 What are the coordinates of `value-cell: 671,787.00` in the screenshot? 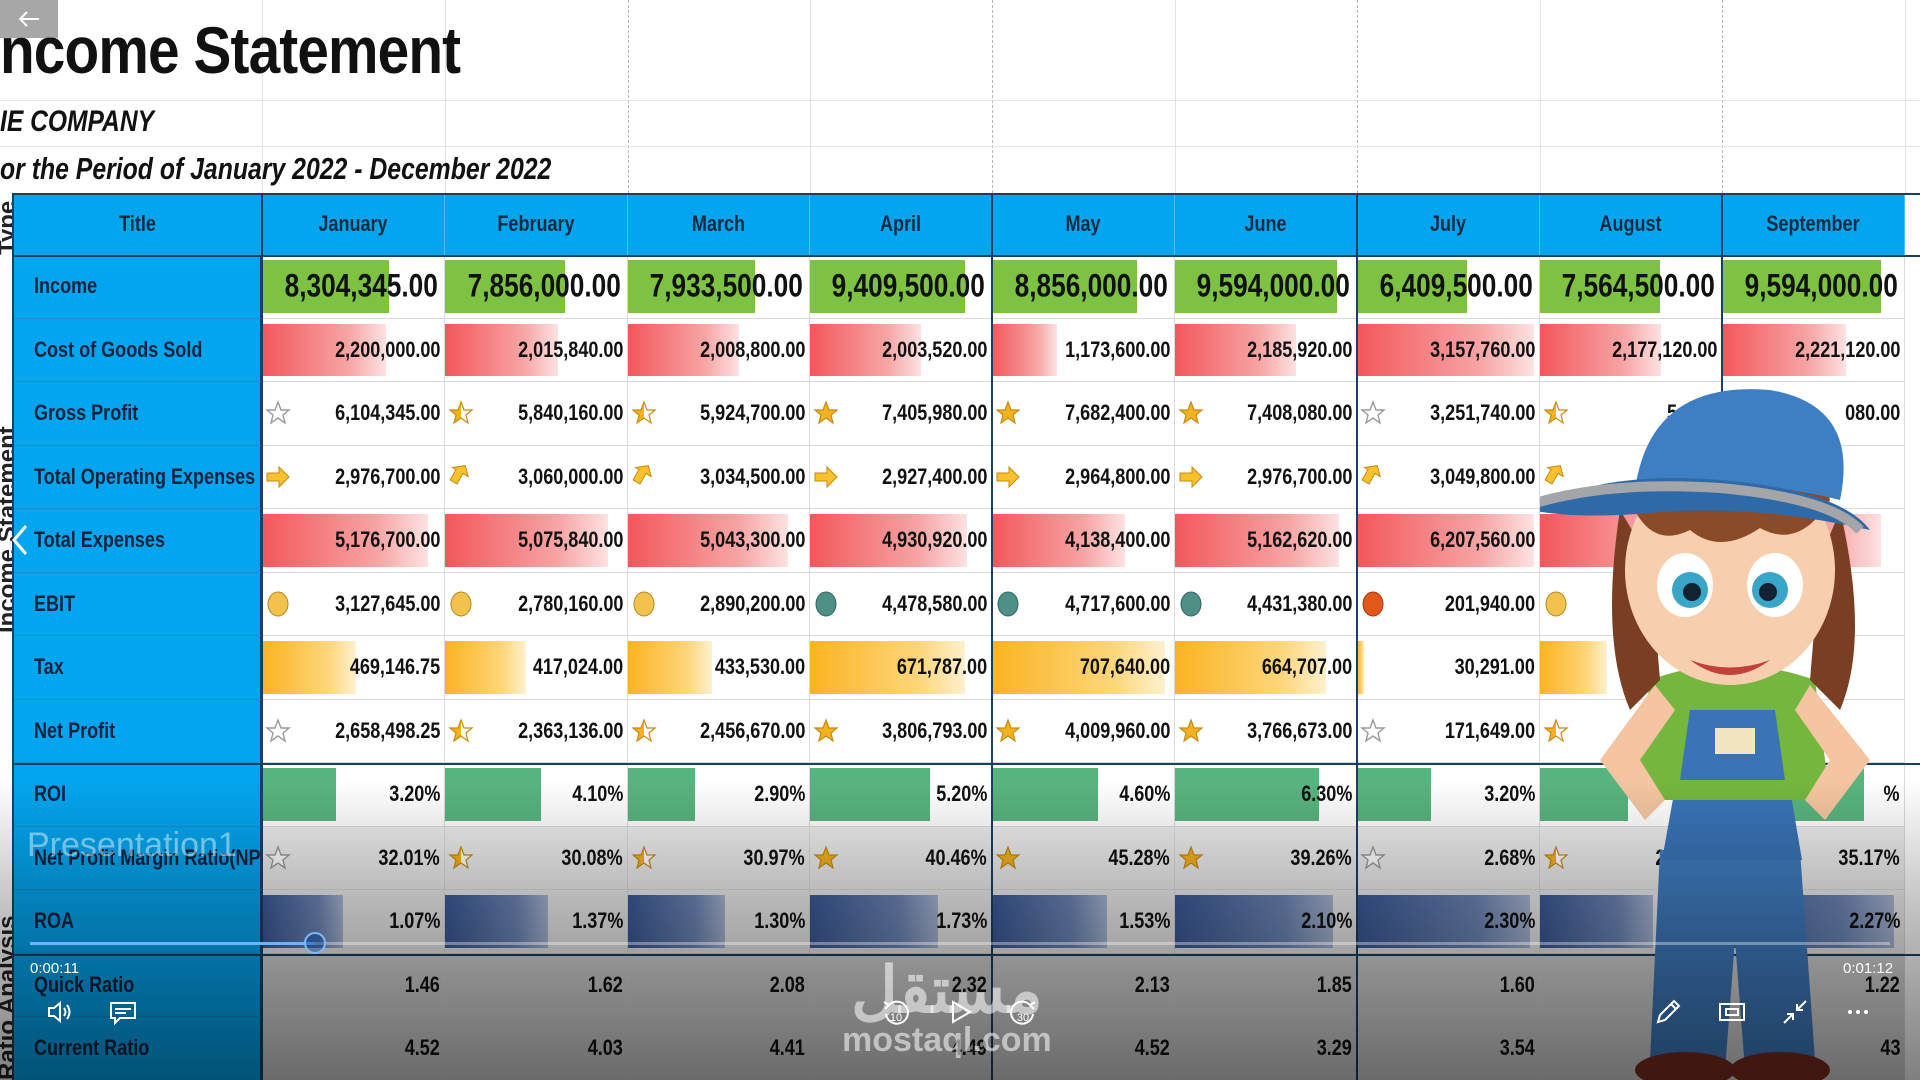 It's located at (901, 668).